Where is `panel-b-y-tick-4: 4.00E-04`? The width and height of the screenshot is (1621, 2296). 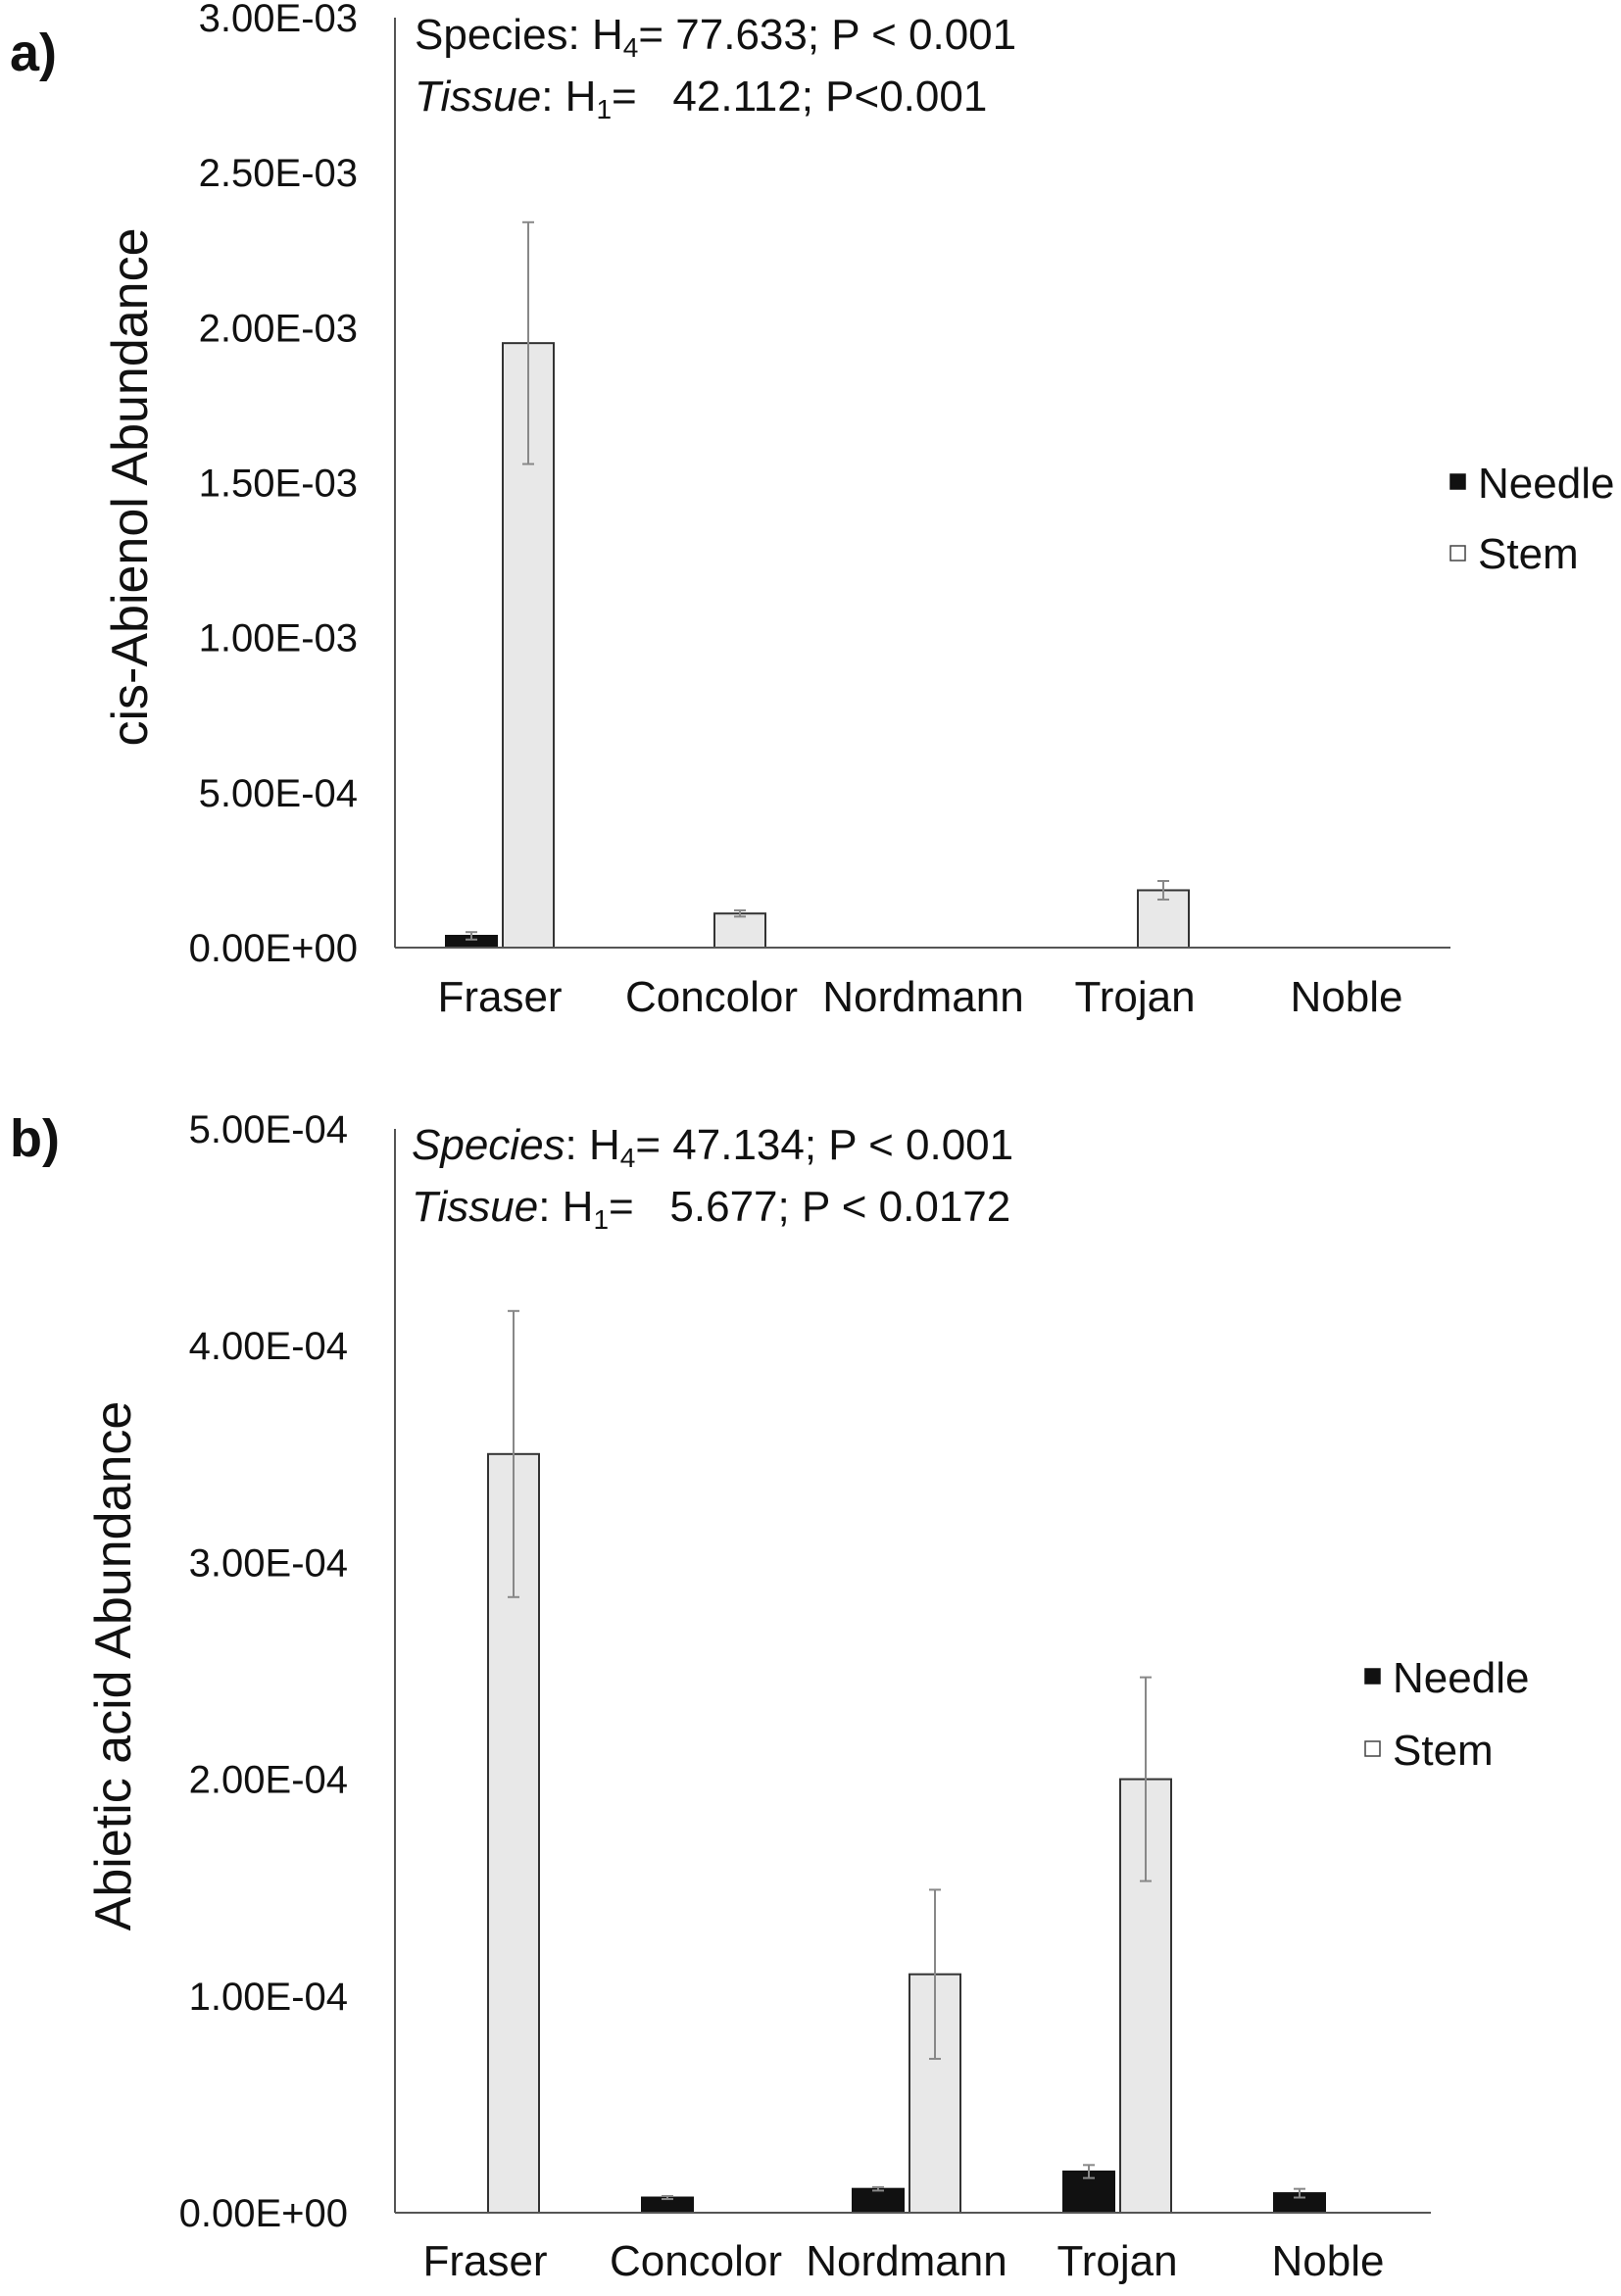 panel-b-y-tick-4: 4.00E-04 is located at coordinates (268, 1346).